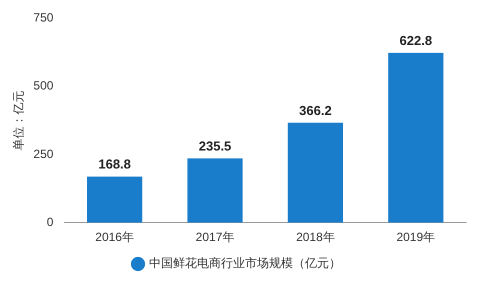 The width and height of the screenshot is (494, 288). I want to click on data-label: 168.8, so click(114, 164).